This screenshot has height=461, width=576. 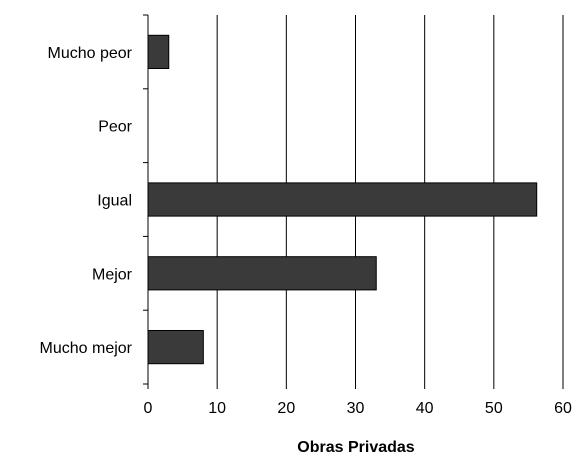 What do you see at coordinates (115, 127) in the screenshot?
I see `category-label-peor: Peor` at bounding box center [115, 127].